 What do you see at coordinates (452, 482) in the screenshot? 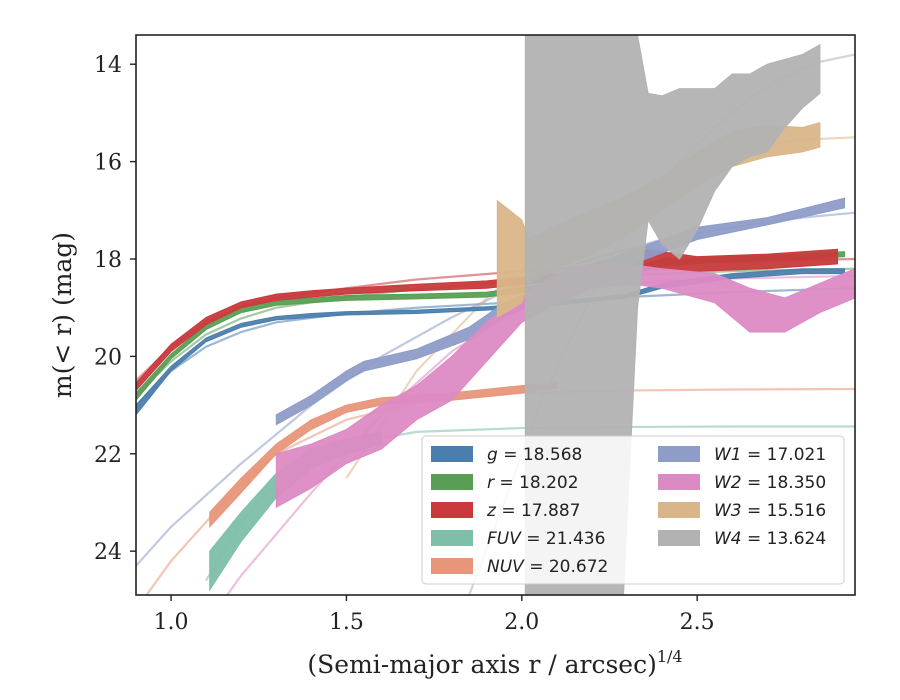
I see `legend-swatch-r` at bounding box center [452, 482].